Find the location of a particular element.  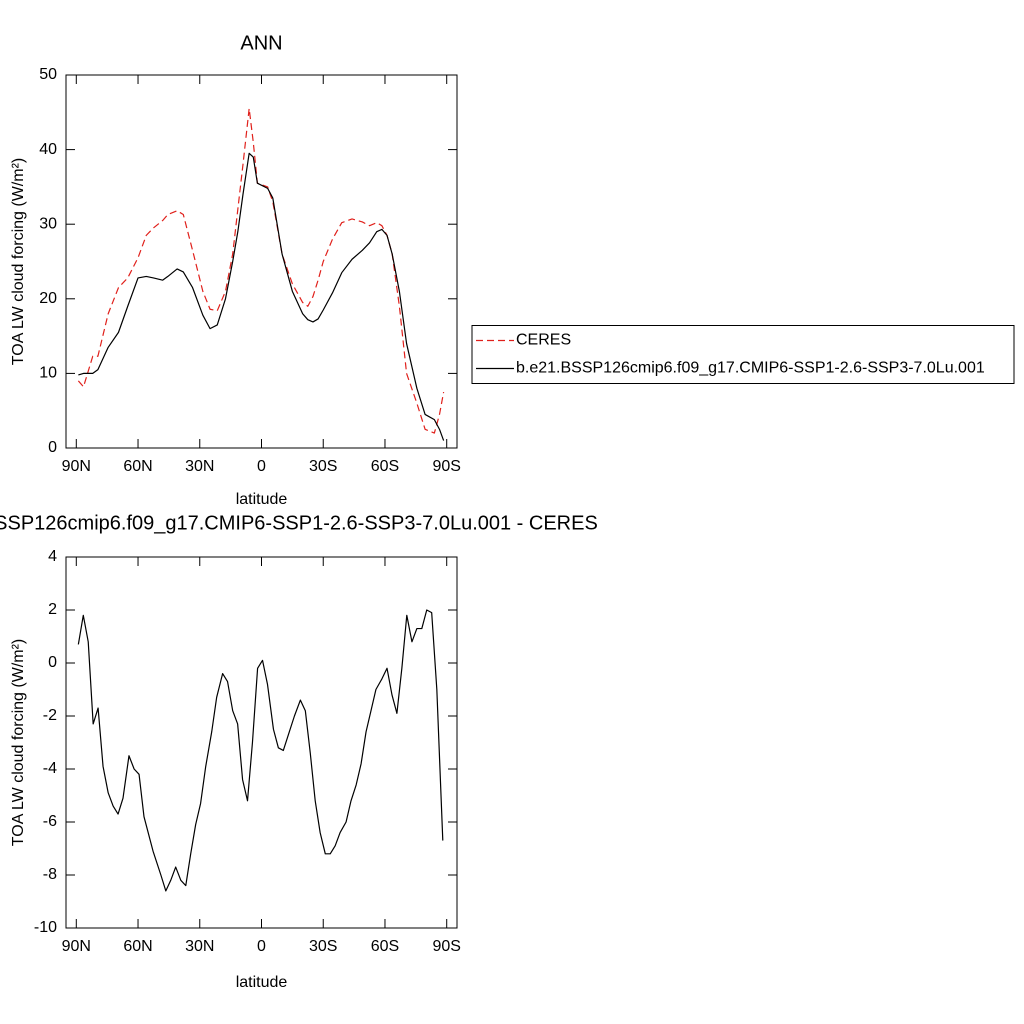

y-tick-label: -8 is located at coordinates (50, 874).